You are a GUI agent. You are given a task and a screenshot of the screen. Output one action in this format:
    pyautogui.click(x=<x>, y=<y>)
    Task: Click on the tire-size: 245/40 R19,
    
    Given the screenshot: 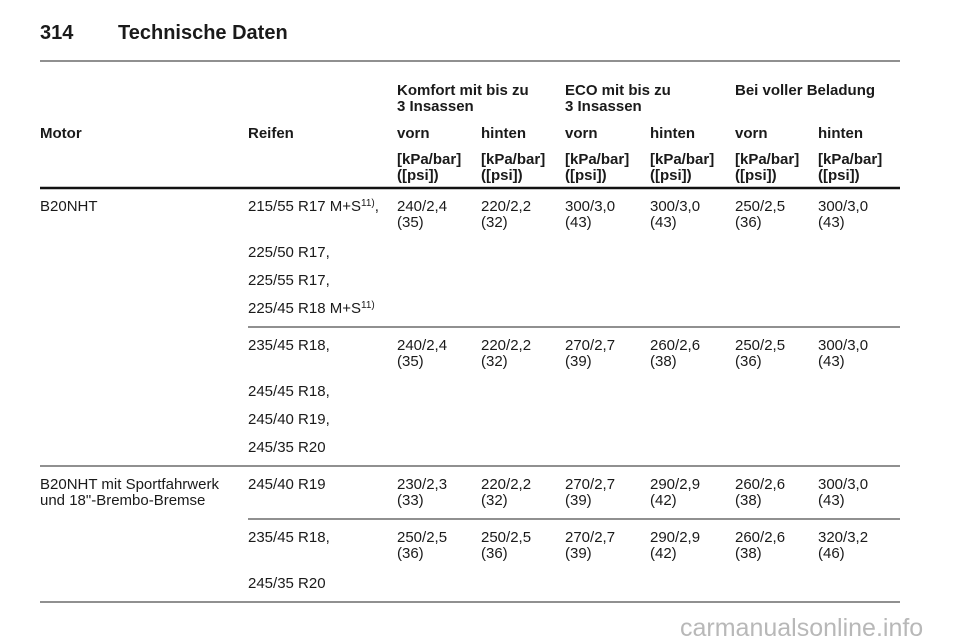 What is the action you would take?
    pyautogui.click(x=289, y=419)
    